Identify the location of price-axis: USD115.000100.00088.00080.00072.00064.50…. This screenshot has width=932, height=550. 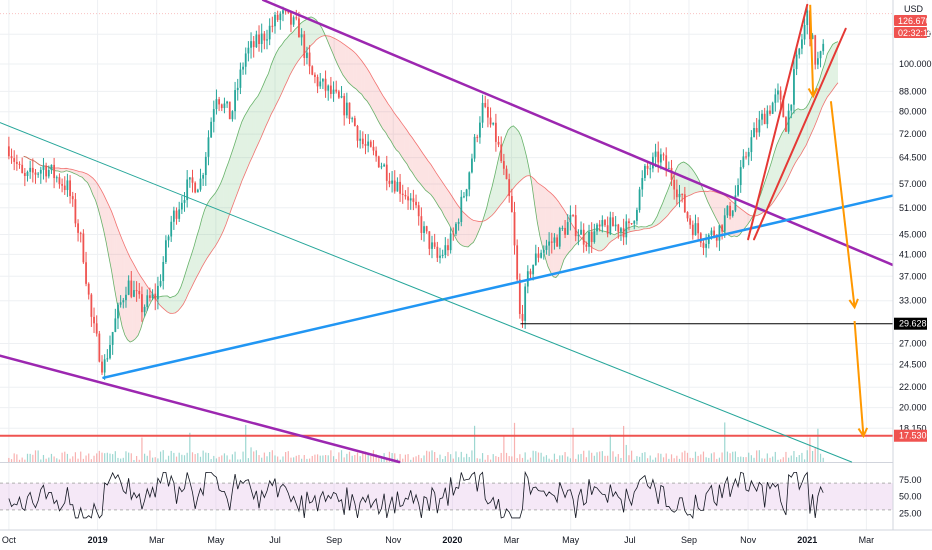
(912, 275).